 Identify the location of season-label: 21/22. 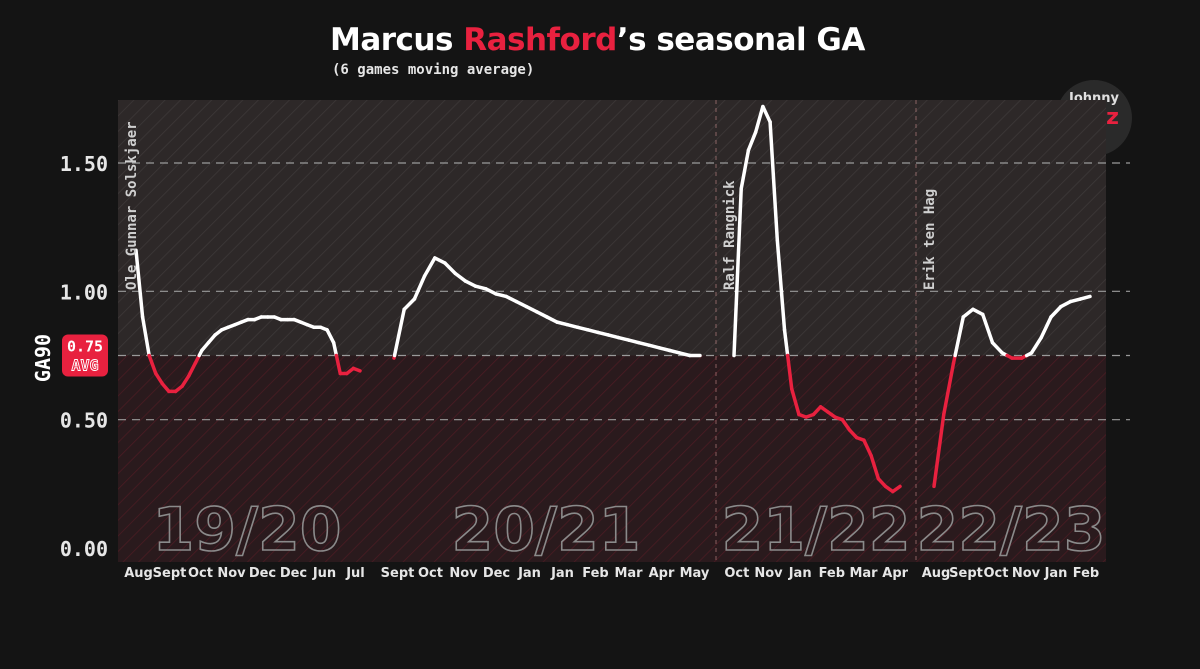
(816, 530).